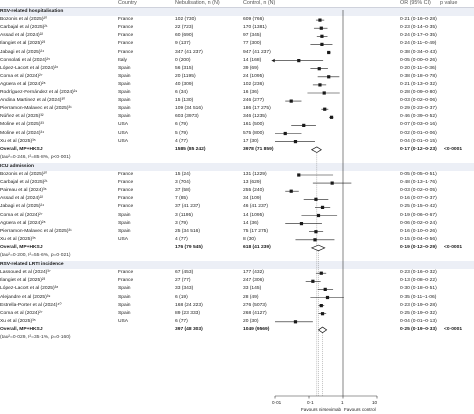 This screenshot has width=474, height=414. Describe the element at coordinates (190, 149) in the screenshot. I see `overall-nebulisation: 1585 (85 242)` at that location.